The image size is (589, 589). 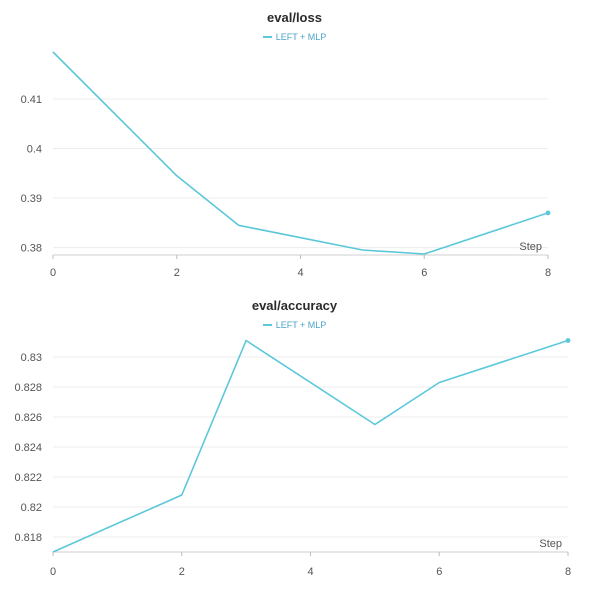 I want to click on chart-title: eval/accuracy, so click(x=294, y=305).